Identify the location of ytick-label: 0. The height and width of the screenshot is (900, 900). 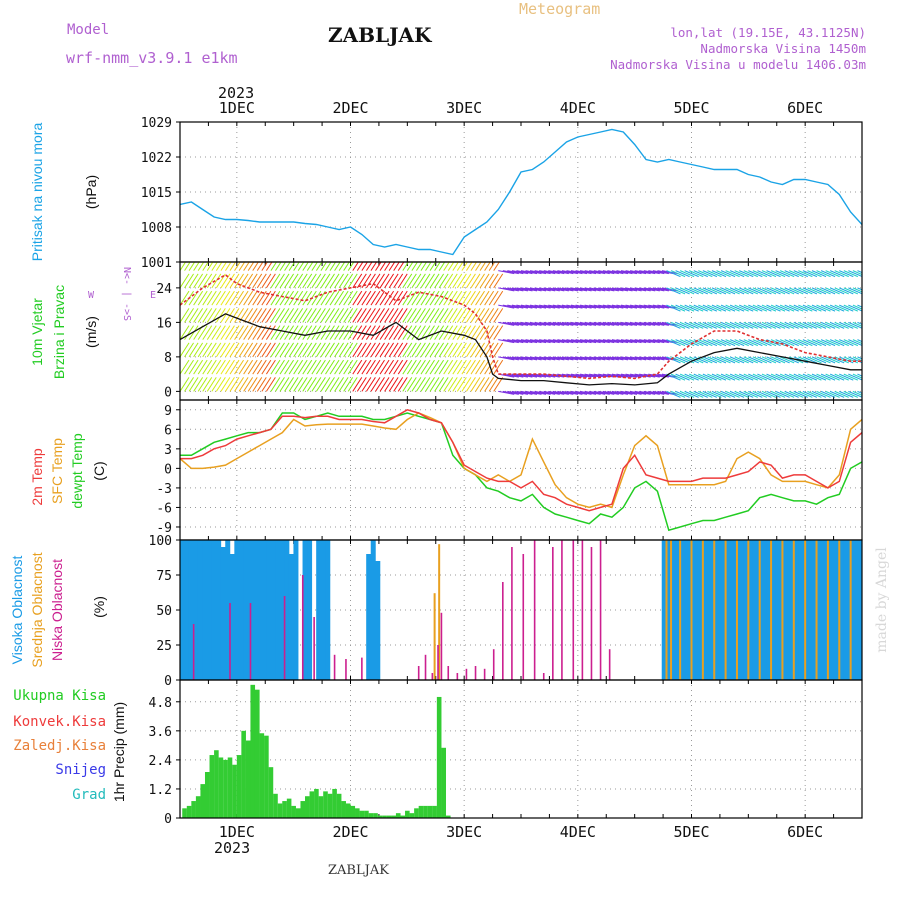
(168, 681).